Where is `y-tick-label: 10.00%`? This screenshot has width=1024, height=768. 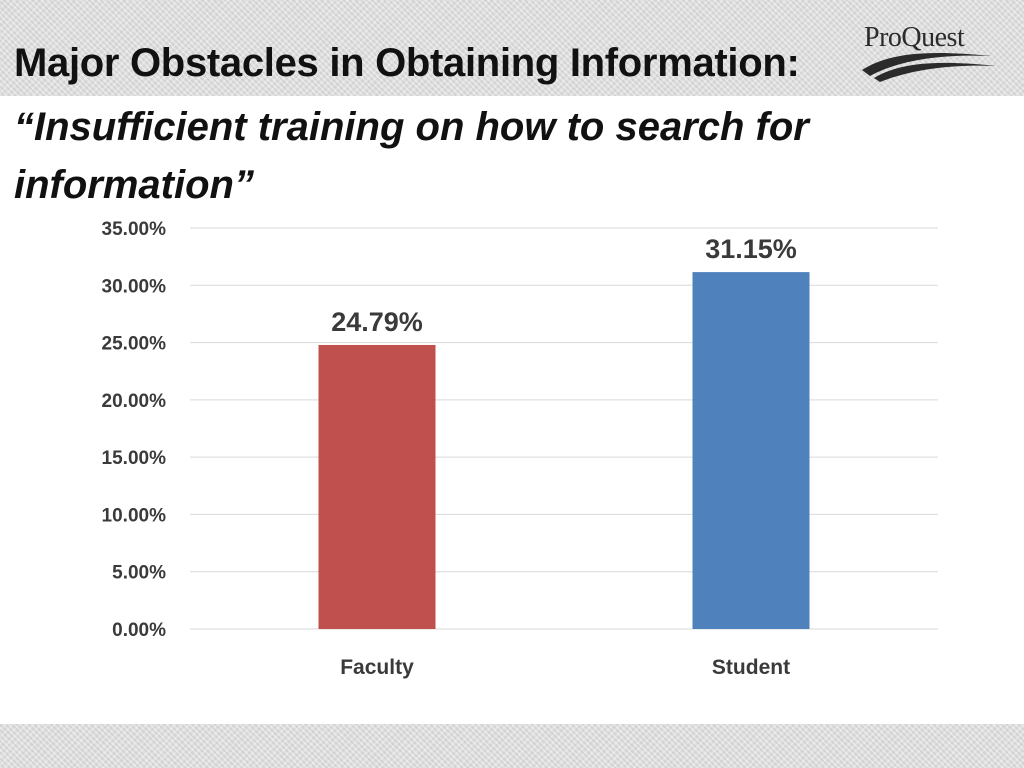
y-tick-label: 10.00% is located at coordinates (134, 515).